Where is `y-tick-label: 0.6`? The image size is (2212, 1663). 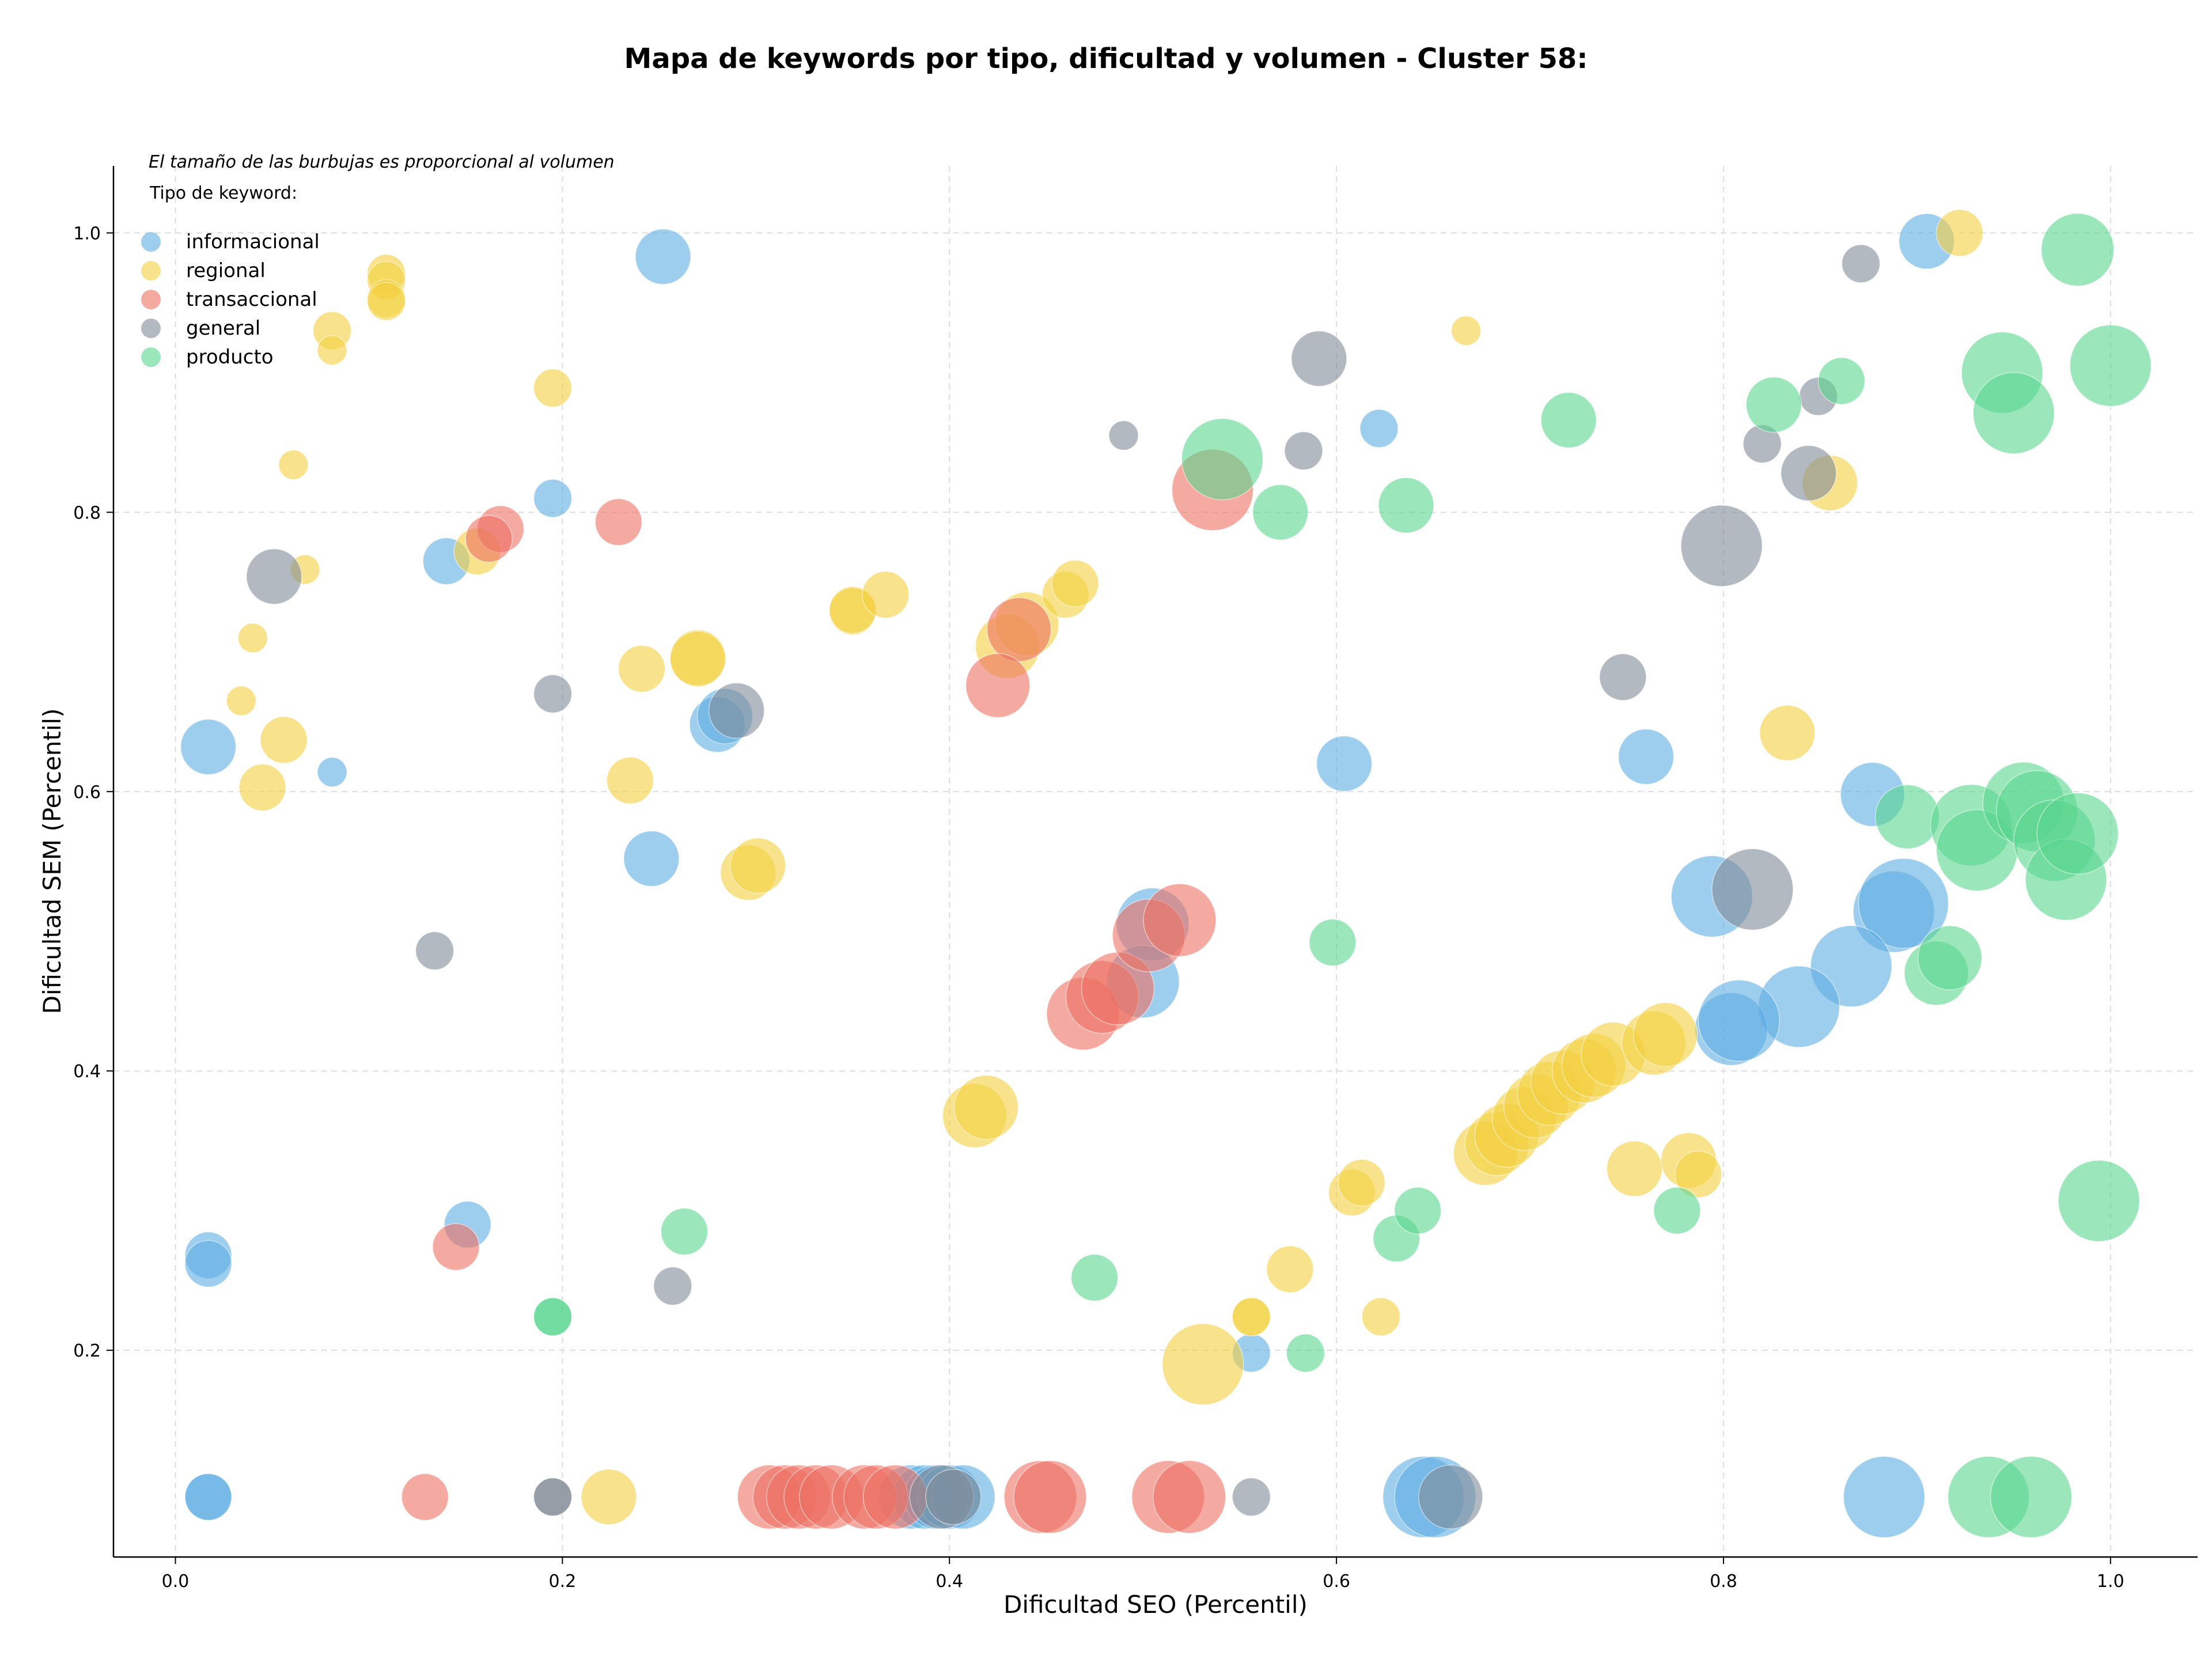 y-tick-label: 0.6 is located at coordinates (87, 792).